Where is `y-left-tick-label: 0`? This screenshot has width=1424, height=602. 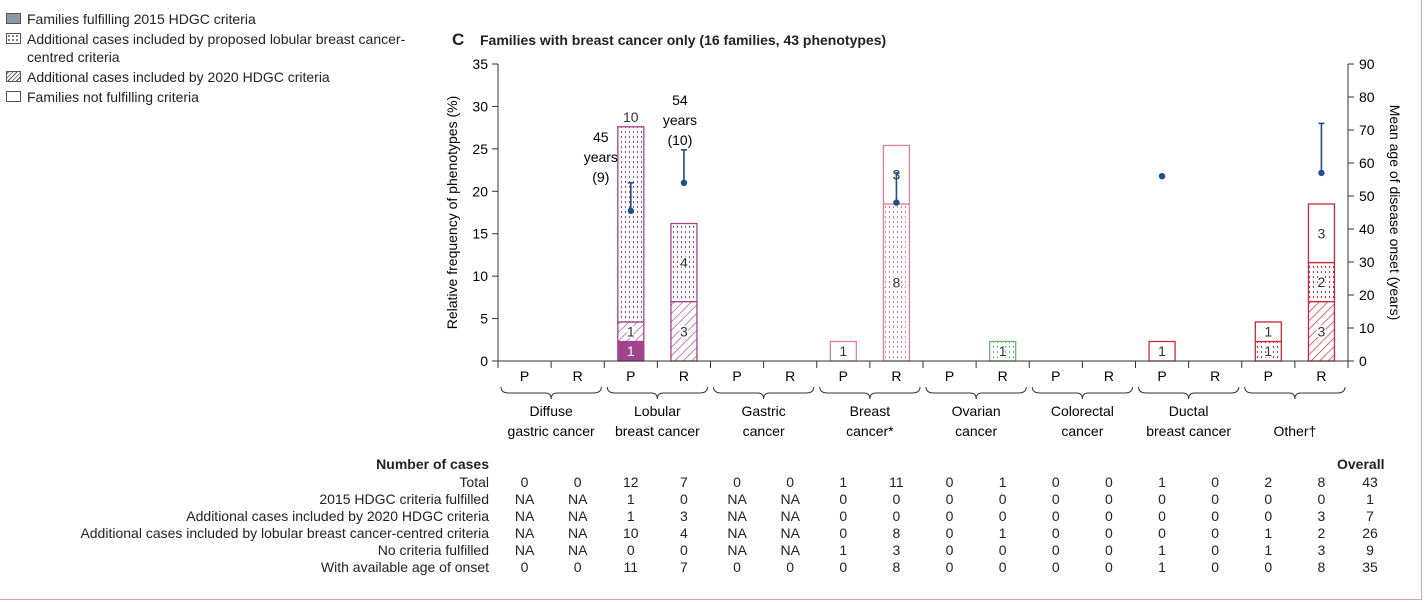 y-left-tick-label: 0 is located at coordinates (484, 361).